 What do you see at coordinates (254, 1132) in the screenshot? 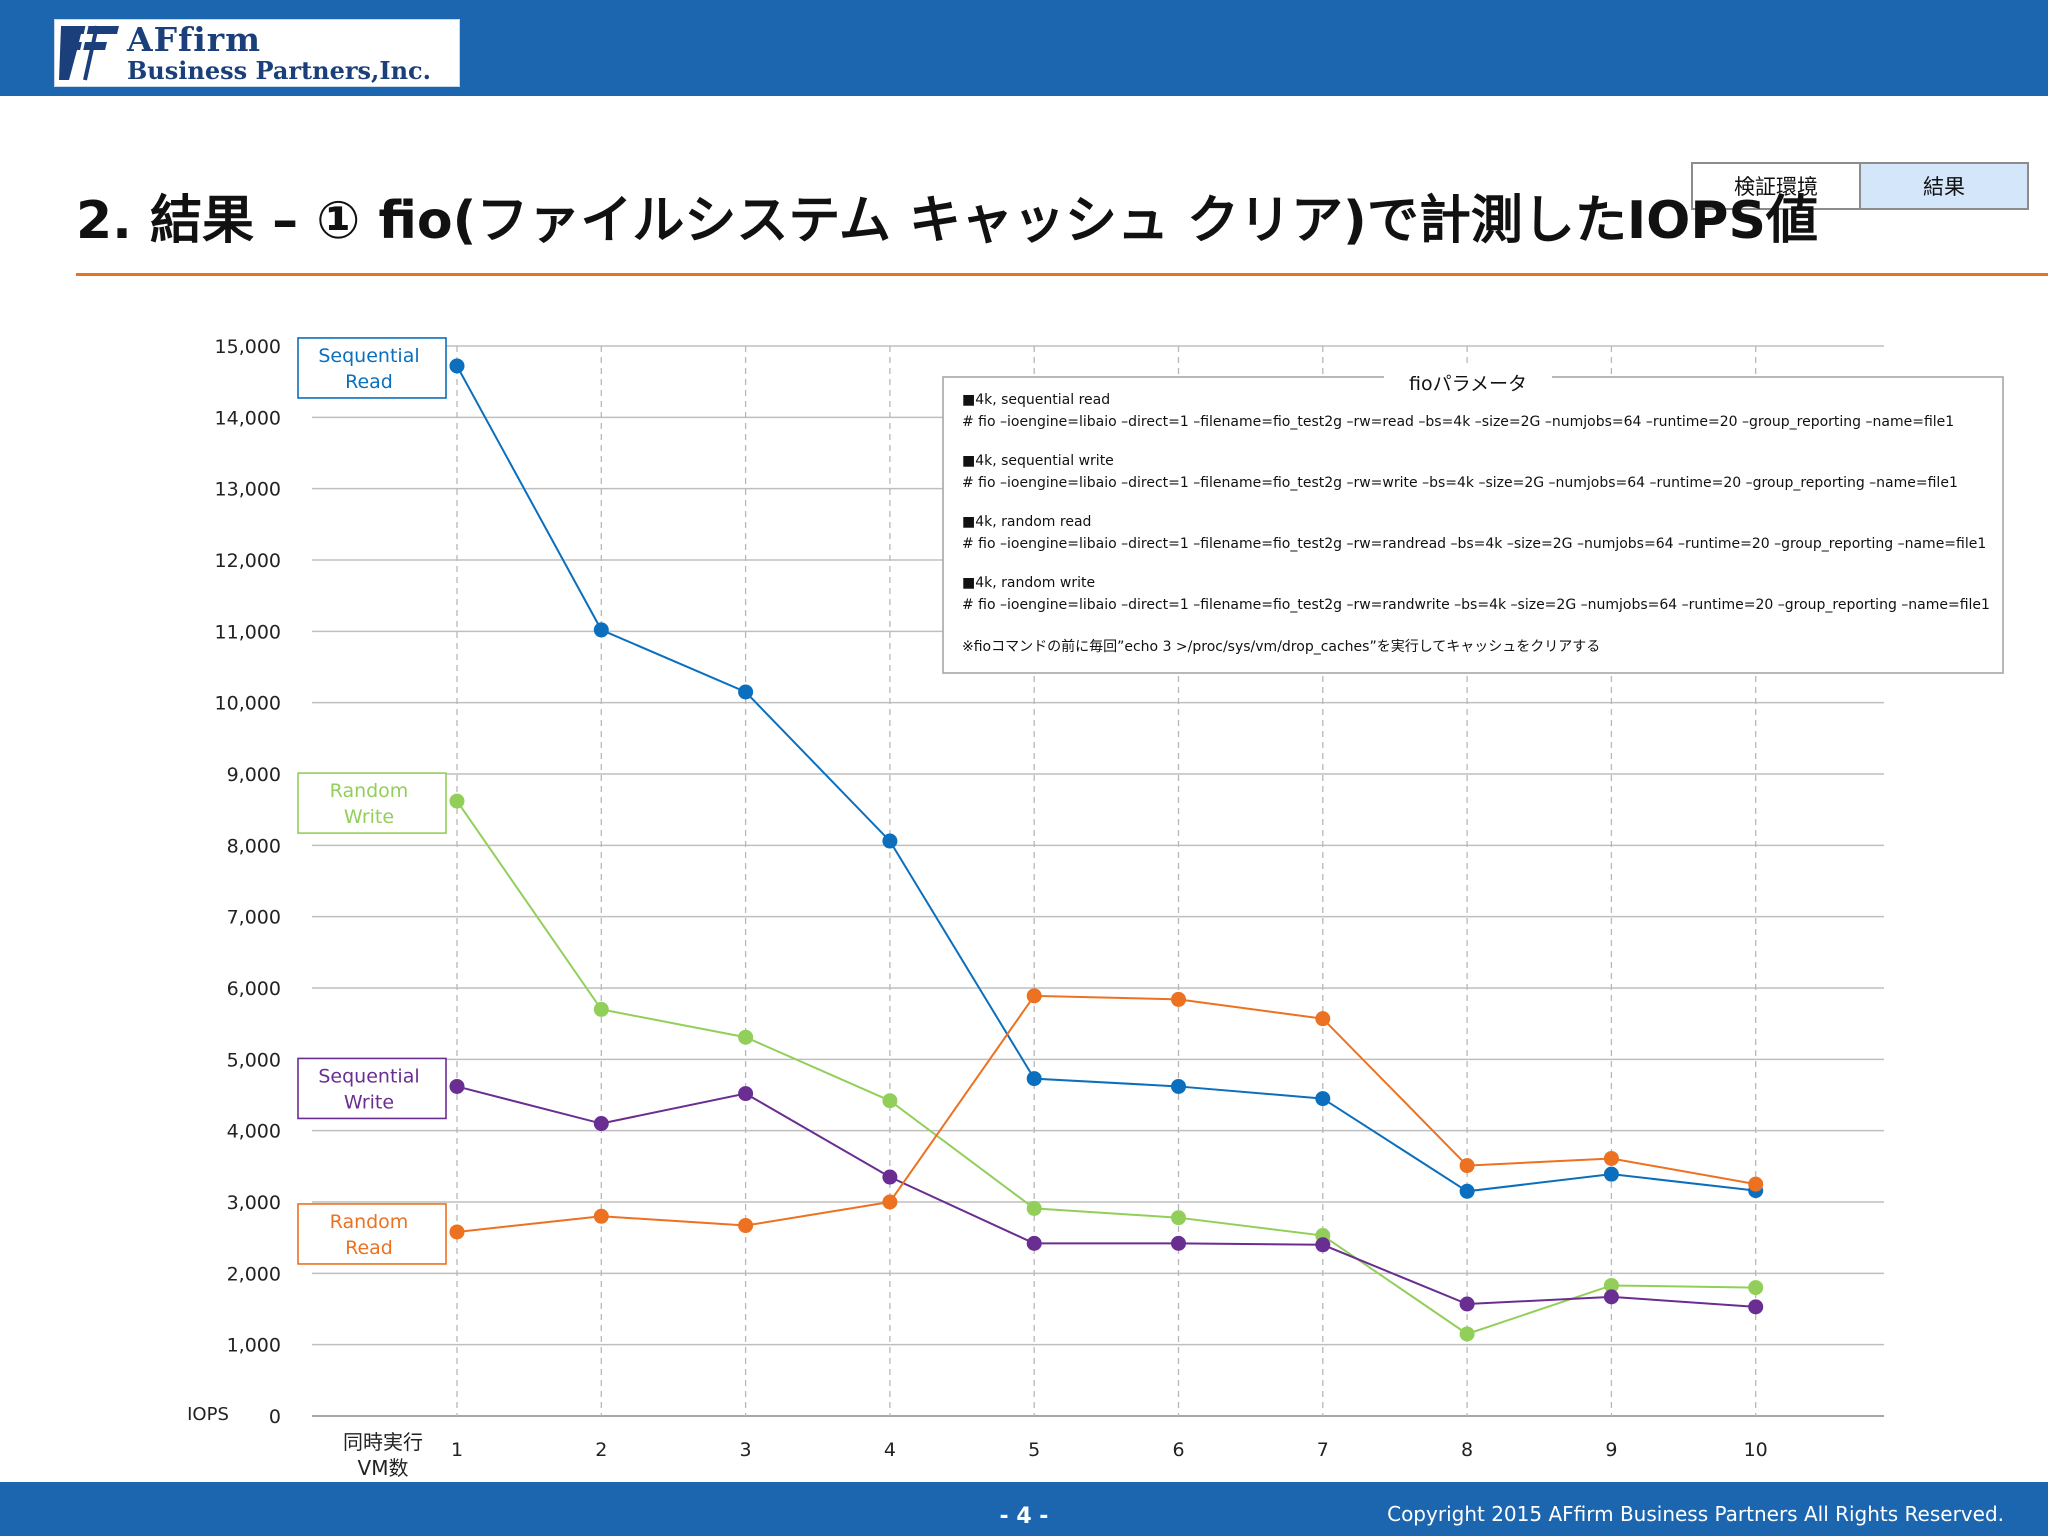
I see `y-tick-label: 4,000` at bounding box center [254, 1132].